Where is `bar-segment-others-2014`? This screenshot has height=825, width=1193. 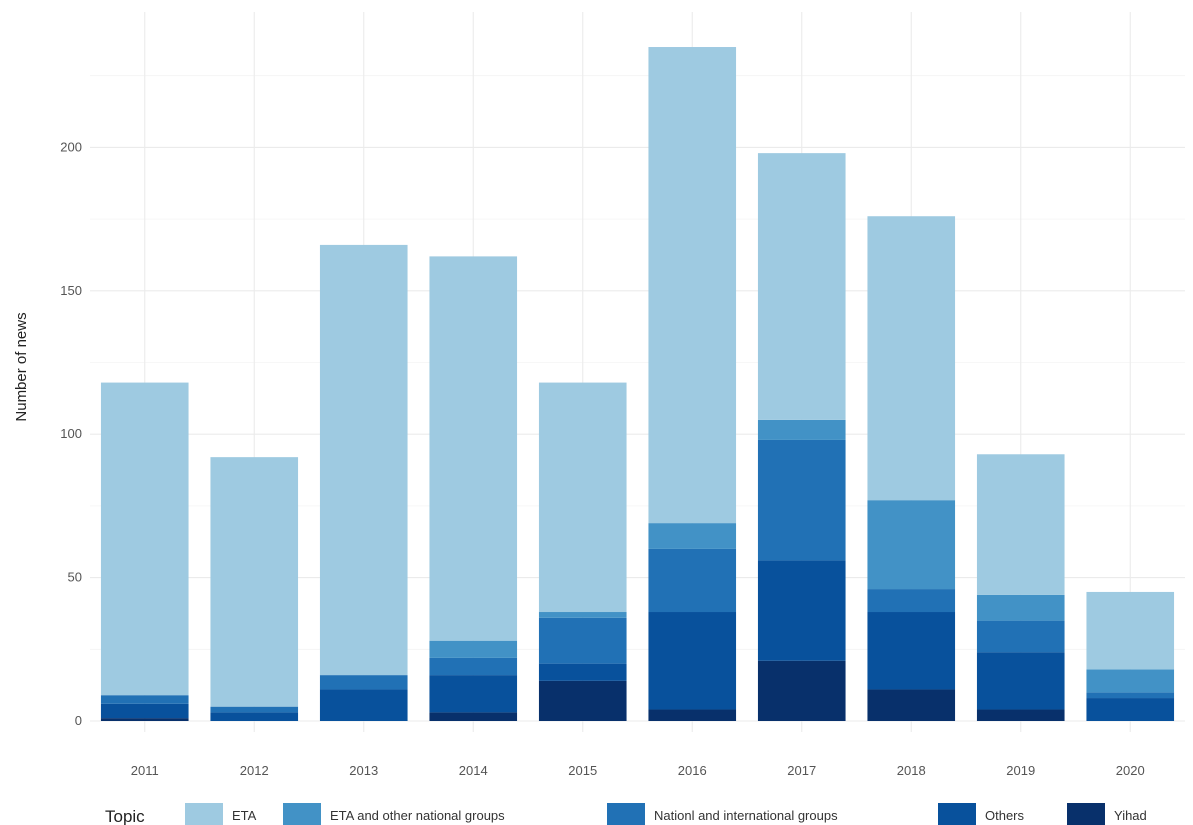
bar-segment-others-2014 is located at coordinates (473, 694).